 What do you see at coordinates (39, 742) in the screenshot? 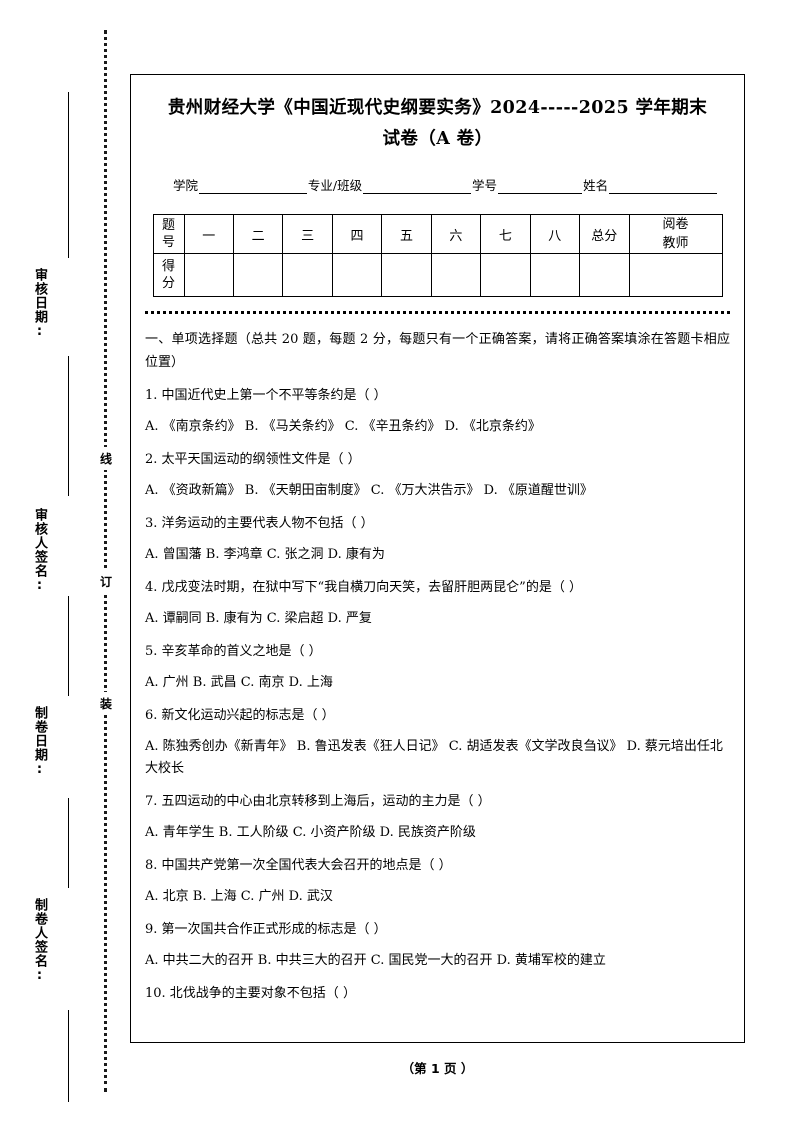
I see `margin-label-paper-date: 制卷日期:` at bounding box center [39, 742].